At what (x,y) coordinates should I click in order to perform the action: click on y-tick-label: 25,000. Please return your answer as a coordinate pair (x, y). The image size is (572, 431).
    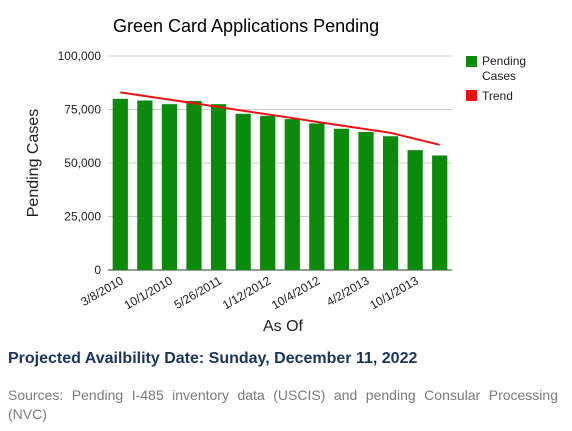
    Looking at the image, I should click on (82, 217).